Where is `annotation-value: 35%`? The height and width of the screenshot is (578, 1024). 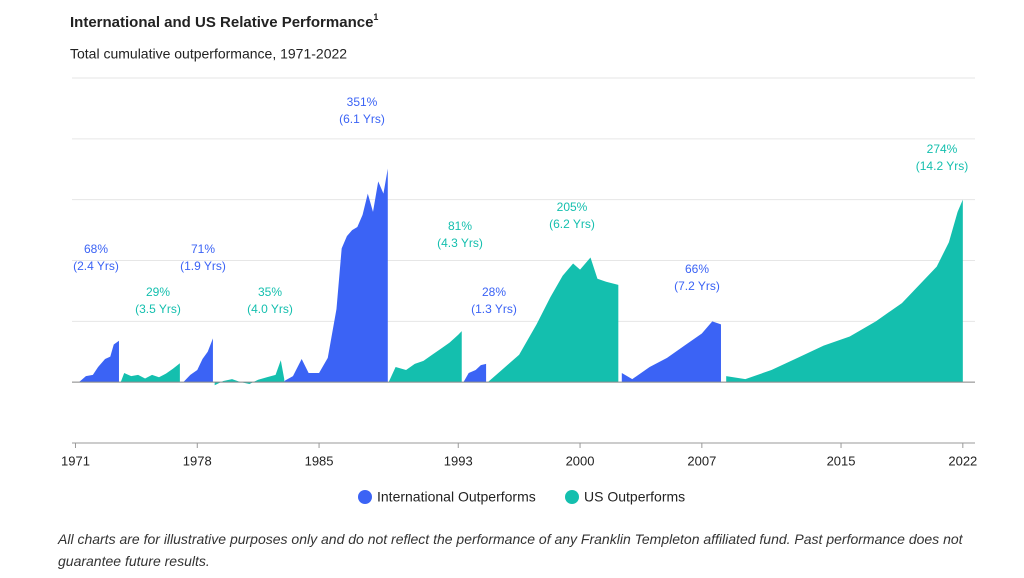 annotation-value: 35% is located at coordinates (270, 292).